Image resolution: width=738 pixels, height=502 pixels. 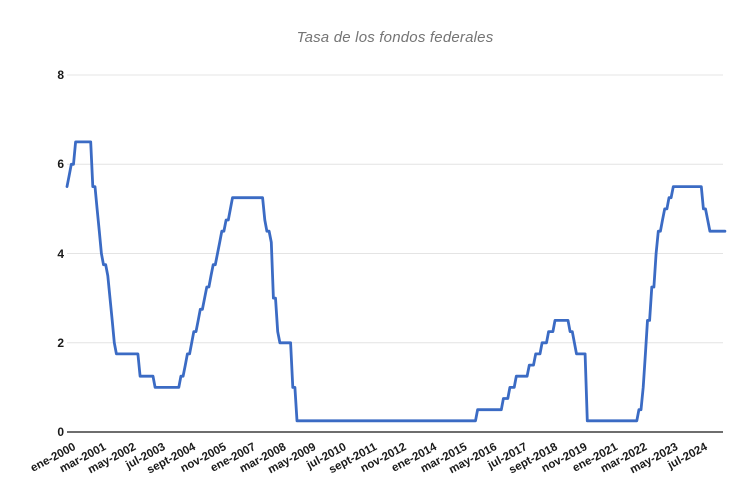 I want to click on y-tick-label: 0, so click(x=60, y=432).